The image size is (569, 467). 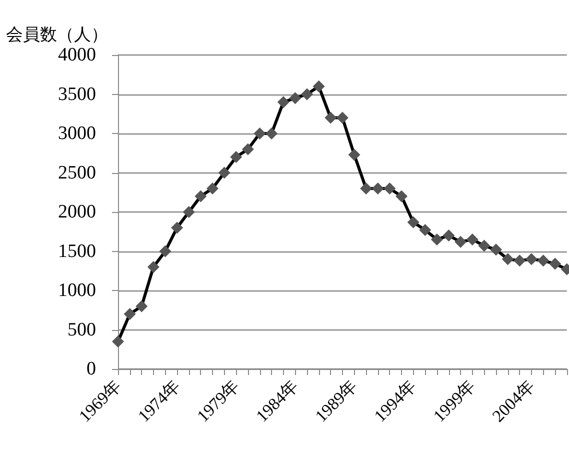 I want to click on y-tick-label: 1000, so click(x=77, y=290).